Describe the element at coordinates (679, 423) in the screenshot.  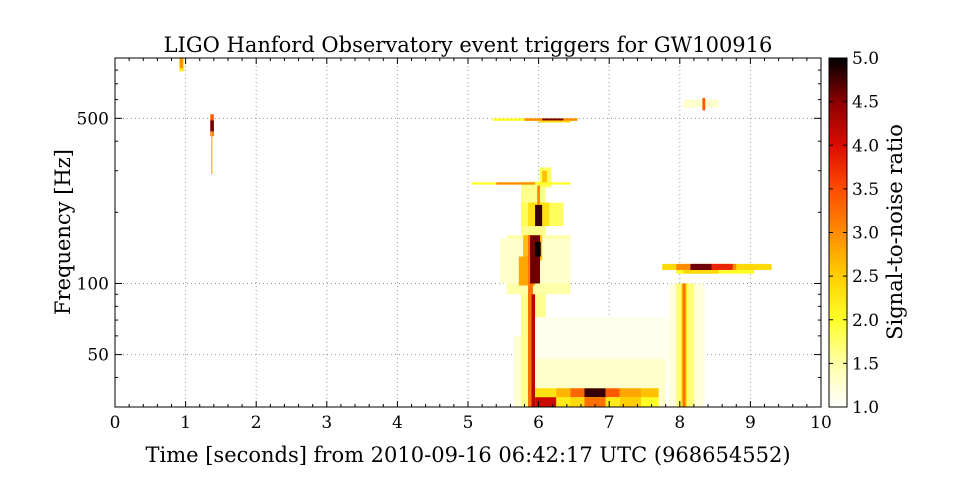
I see `x-tick-label: 8` at that location.